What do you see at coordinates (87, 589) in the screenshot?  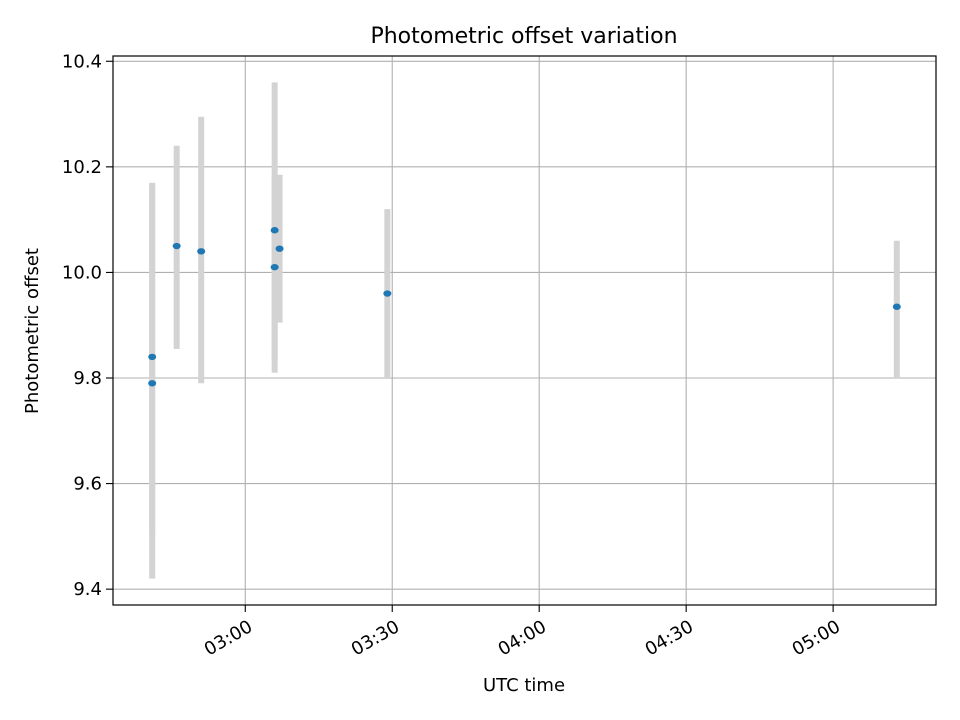 I see `y-tick-label: 9.4` at bounding box center [87, 589].